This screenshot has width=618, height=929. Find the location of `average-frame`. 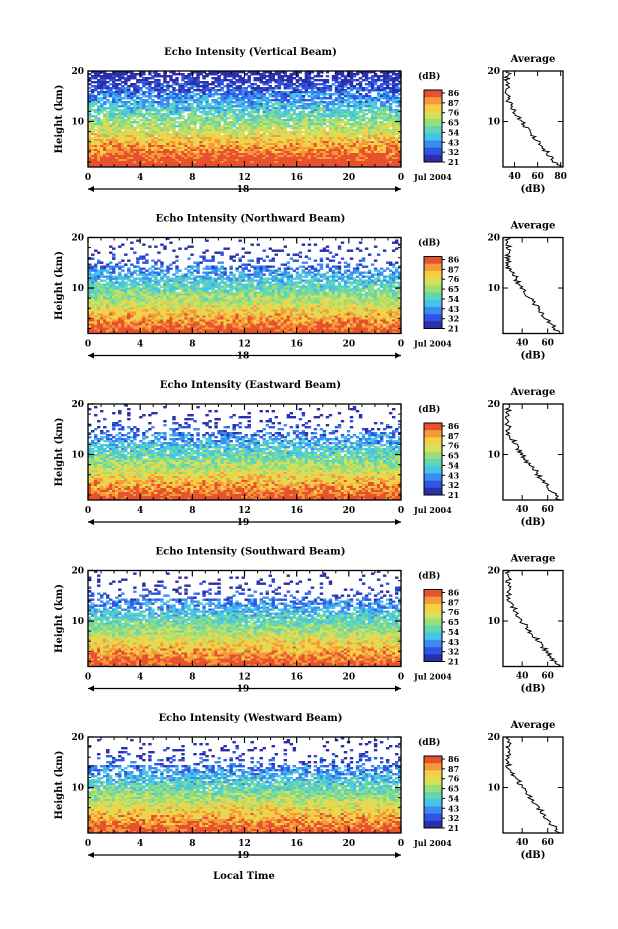

average-frame is located at coordinates (533, 785).